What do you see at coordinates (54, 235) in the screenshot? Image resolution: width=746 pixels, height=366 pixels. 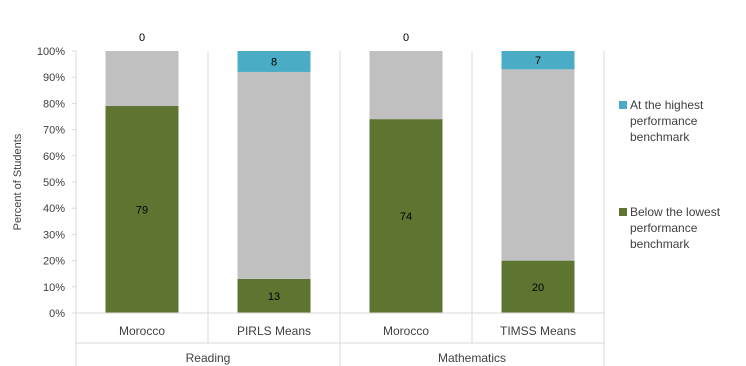 I see `y-tick-label: 30%` at bounding box center [54, 235].